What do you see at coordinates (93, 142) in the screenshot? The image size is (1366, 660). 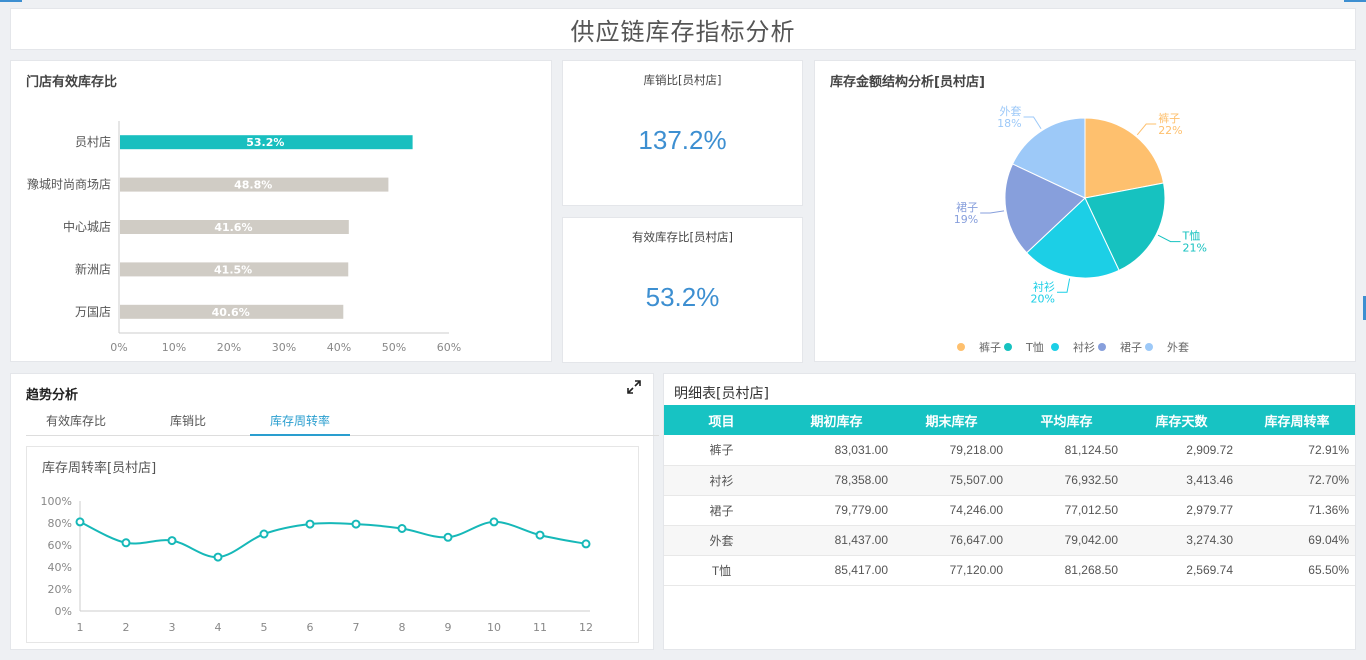 I see `bar-category-label: 员村店` at bounding box center [93, 142].